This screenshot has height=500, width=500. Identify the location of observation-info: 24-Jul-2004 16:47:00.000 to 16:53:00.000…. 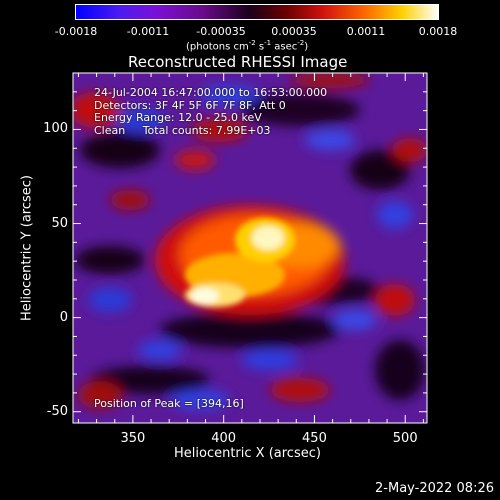
(211, 111).